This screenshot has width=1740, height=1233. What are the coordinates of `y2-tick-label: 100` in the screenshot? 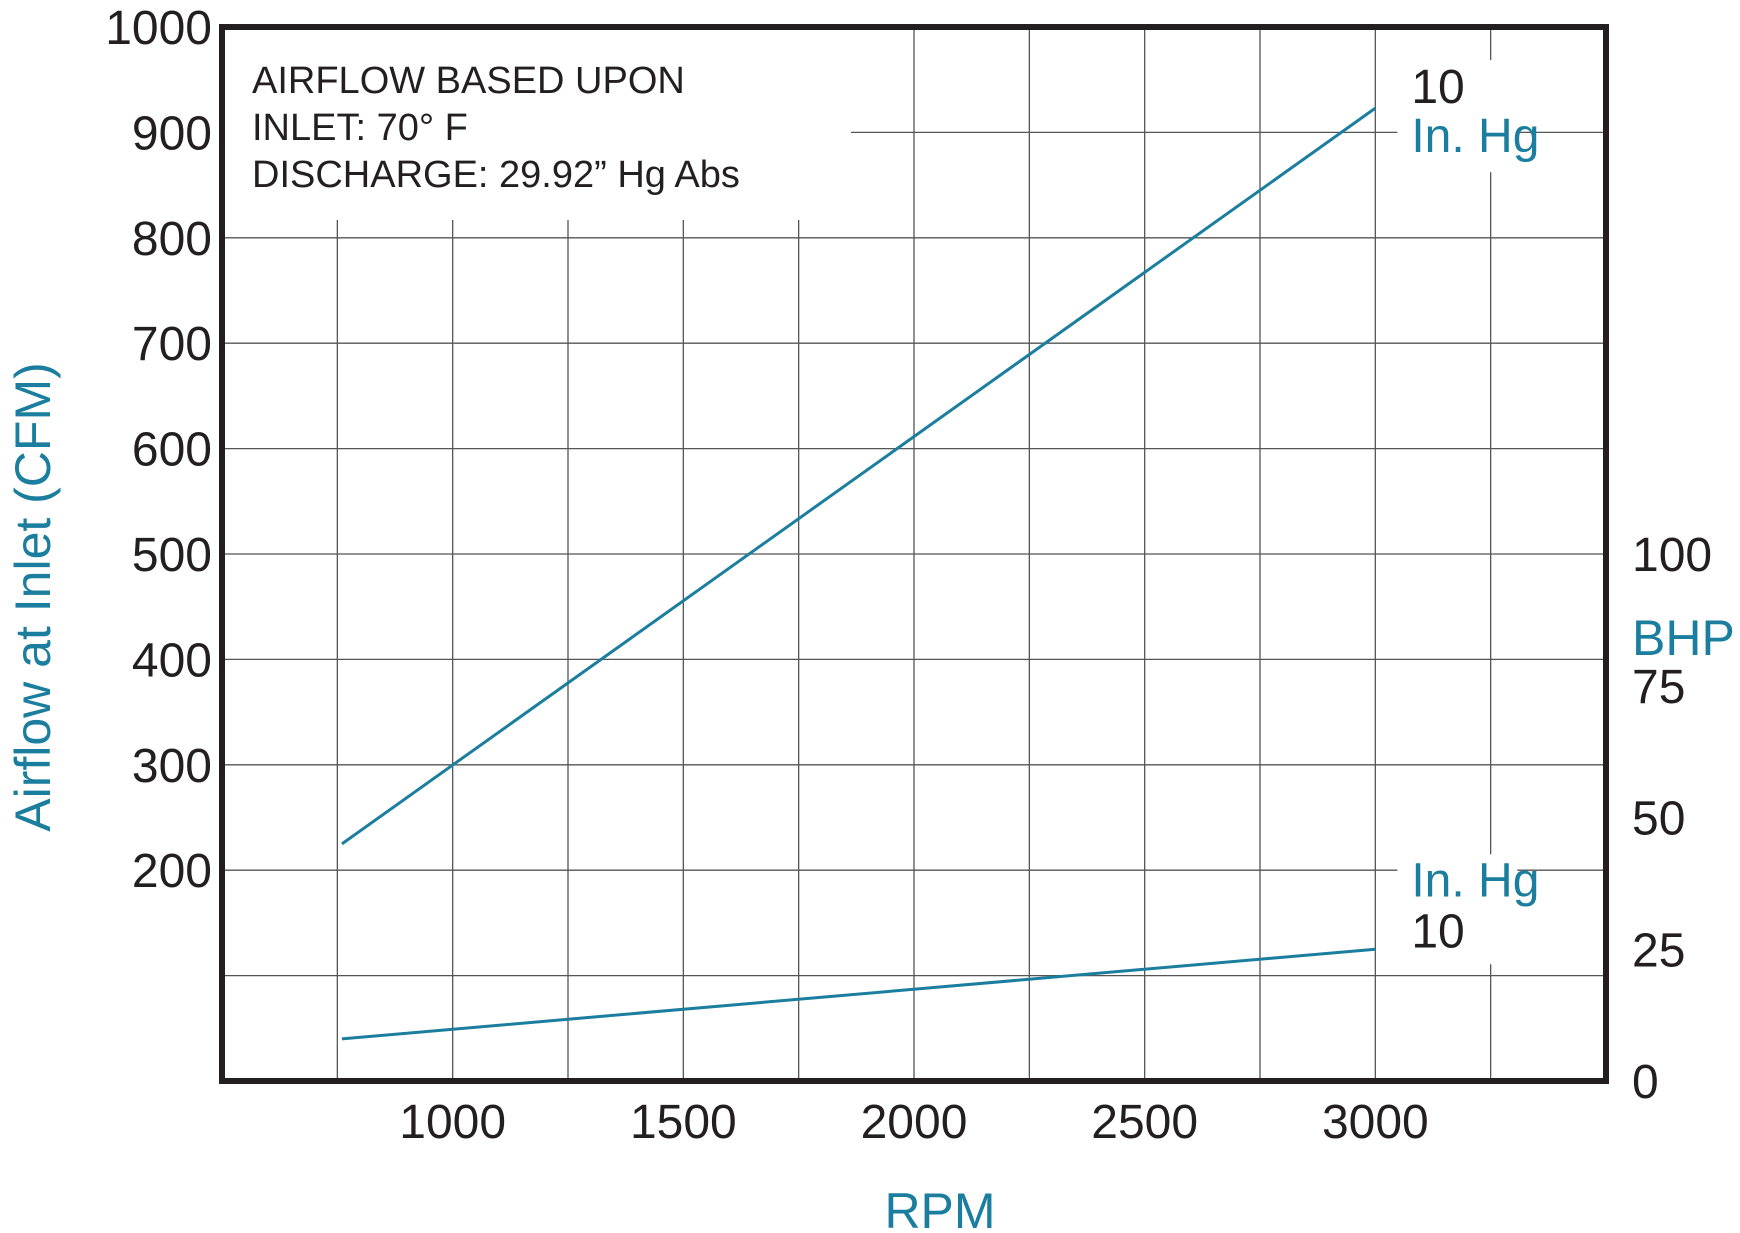 It's located at (1672, 555).